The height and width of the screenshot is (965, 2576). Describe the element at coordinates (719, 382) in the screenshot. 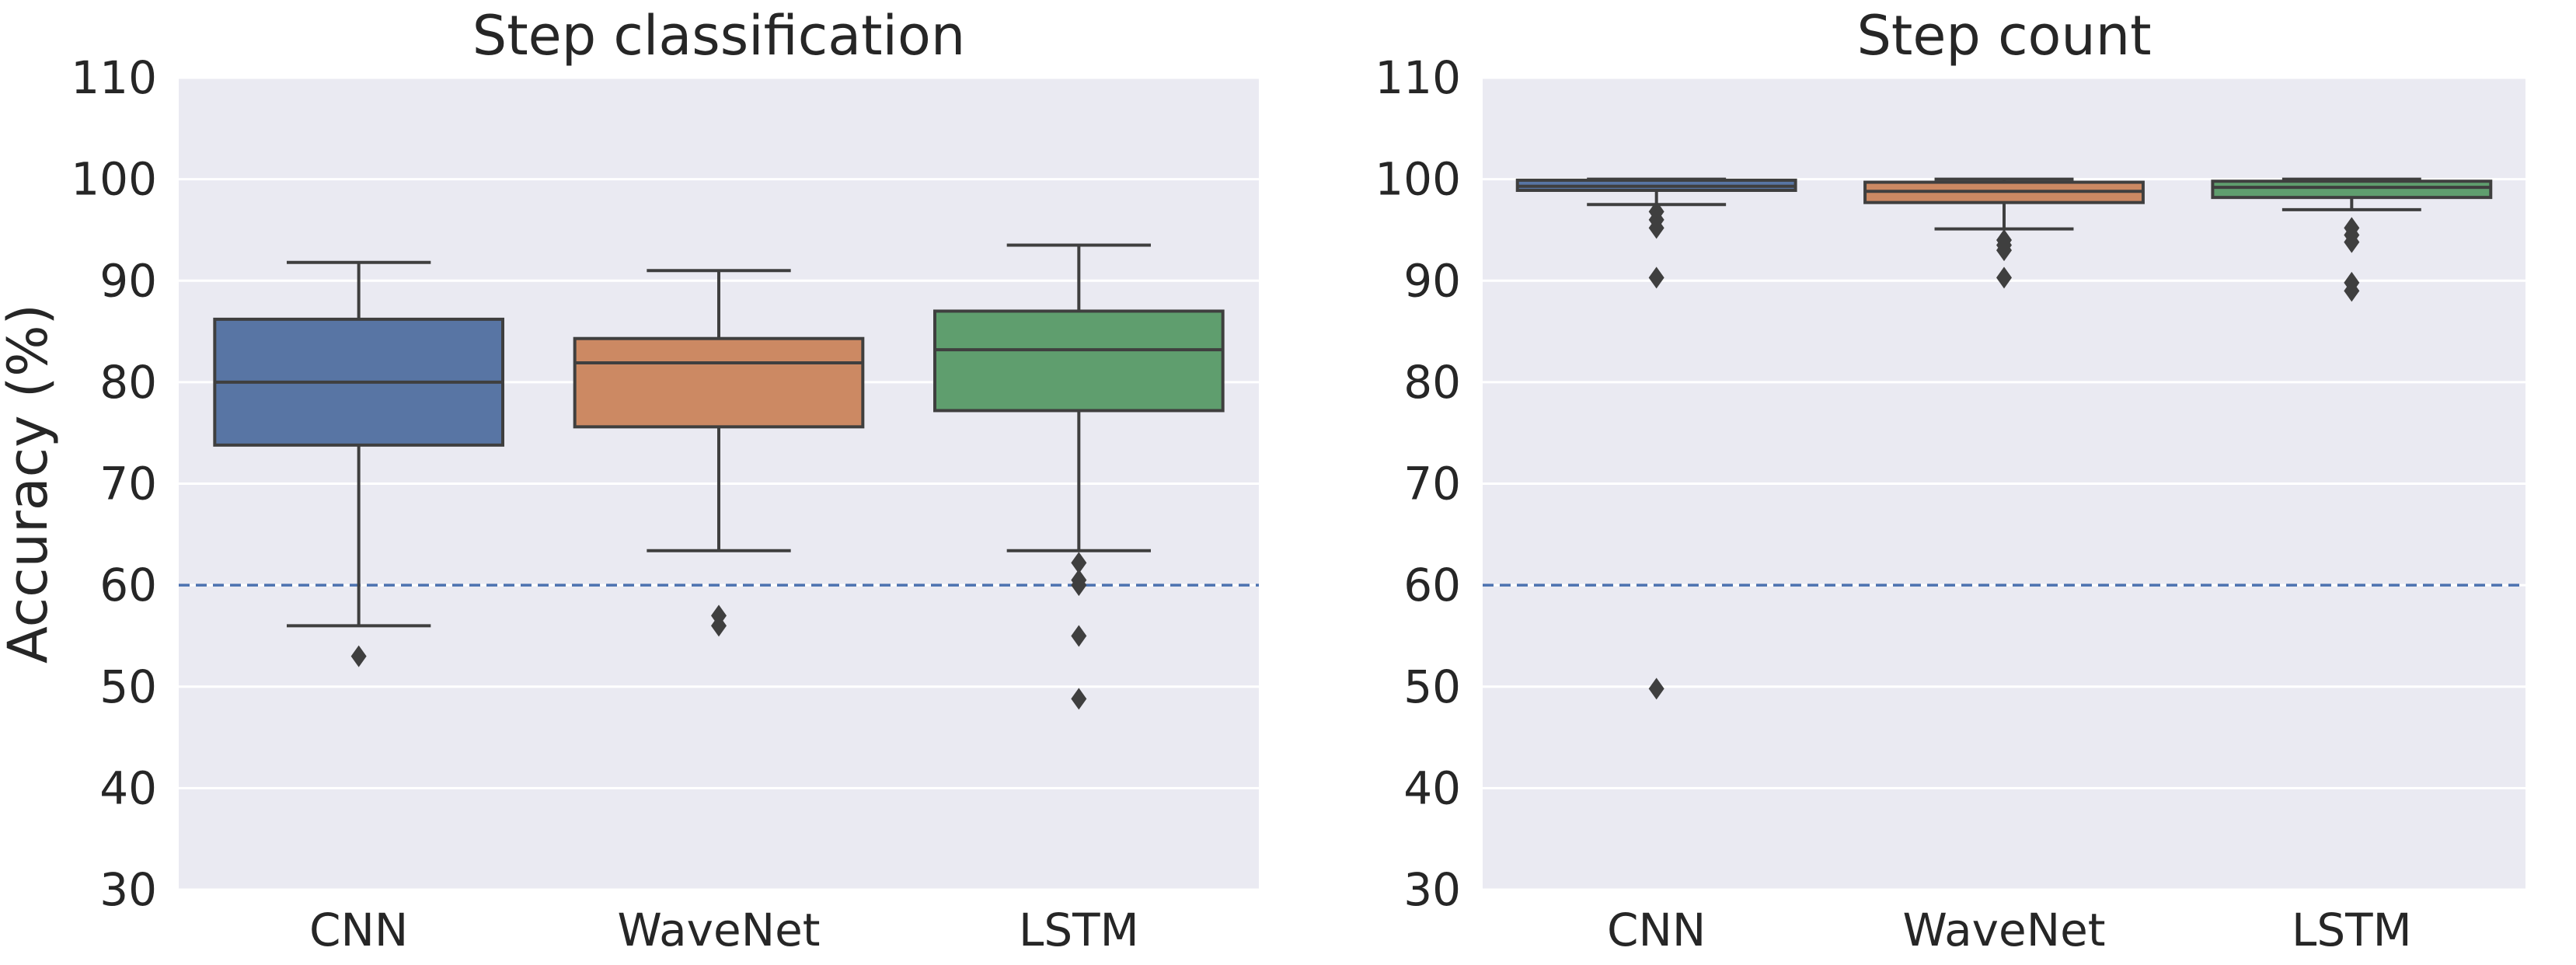

I see `box-wavenet` at that location.